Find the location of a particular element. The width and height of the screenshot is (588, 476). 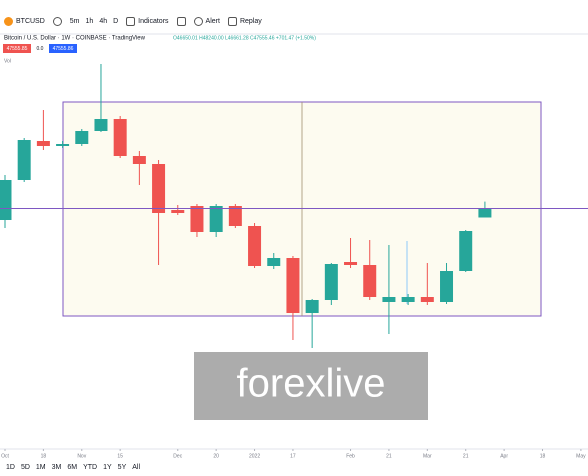

toolbar: BTCUSD 5m 1h 4h D Indicators Alert Replay is located at coordinates (131, 21).